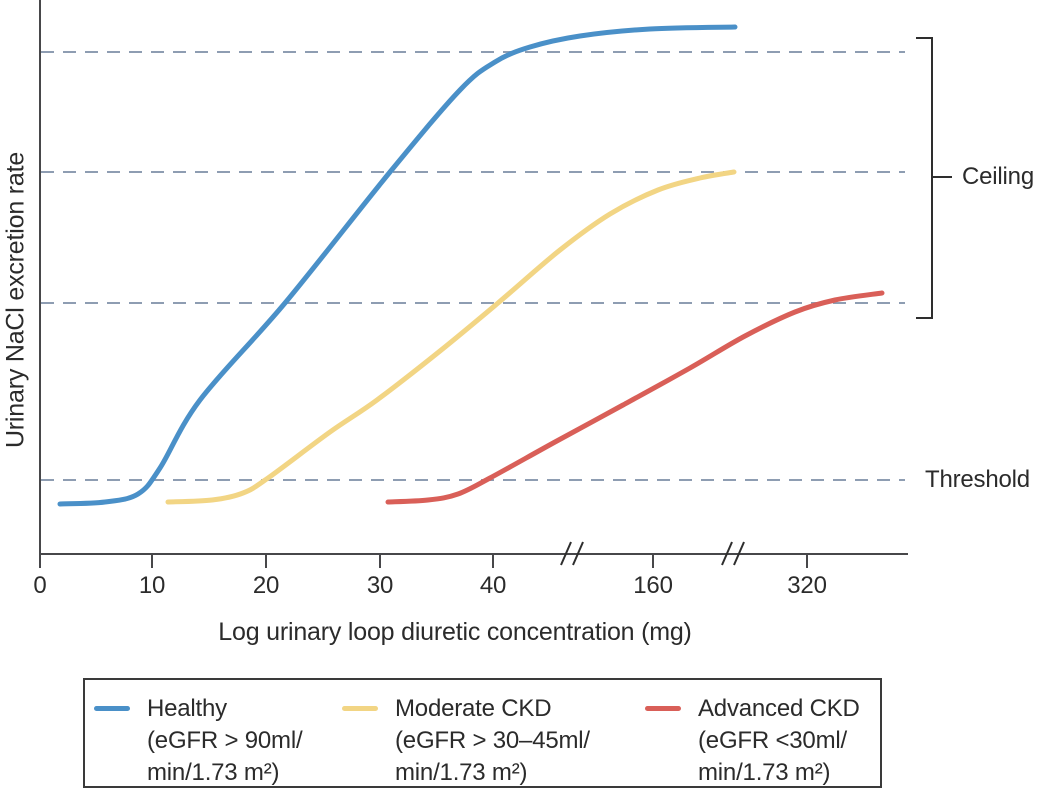 The width and height of the screenshot is (1050, 791). Describe the element at coordinates (461, 772) in the screenshot. I see `legend-label-moderate-ckd-egfr-2: min/1.73 m²)` at that location.